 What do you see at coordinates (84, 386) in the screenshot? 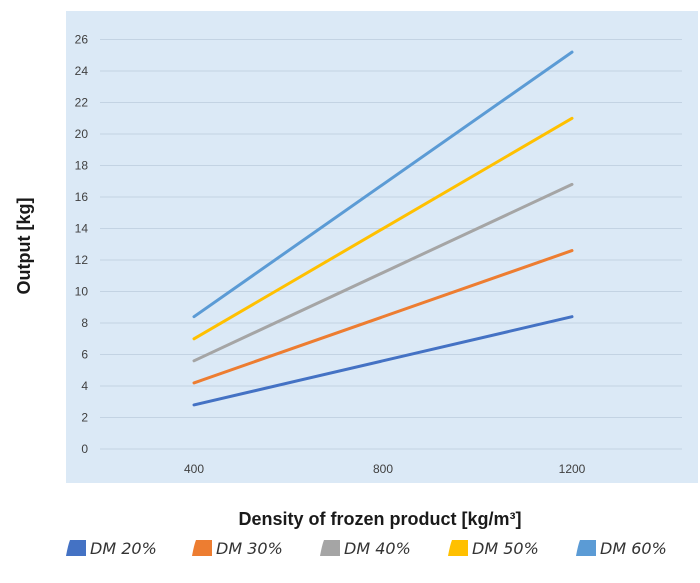
I see `y-tick-label-2: 4` at bounding box center [84, 386].